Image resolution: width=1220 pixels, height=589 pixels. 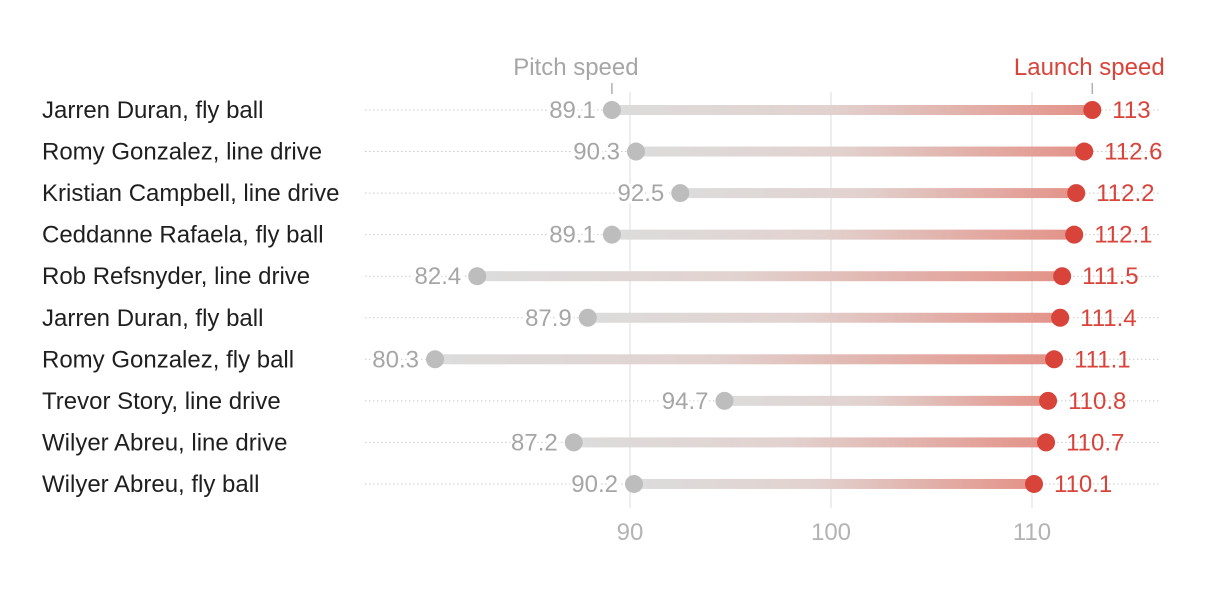 I want to click on chart-row: Wilyer Abreu, fly ball 90.2 110.1, so click(x=601, y=484).